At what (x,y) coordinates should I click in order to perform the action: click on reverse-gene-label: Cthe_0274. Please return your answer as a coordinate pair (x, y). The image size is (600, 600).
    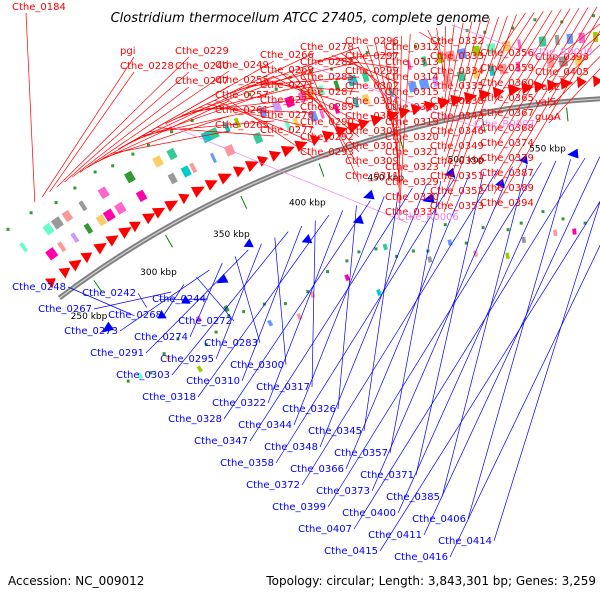
    Looking at the image, I should click on (161, 337).